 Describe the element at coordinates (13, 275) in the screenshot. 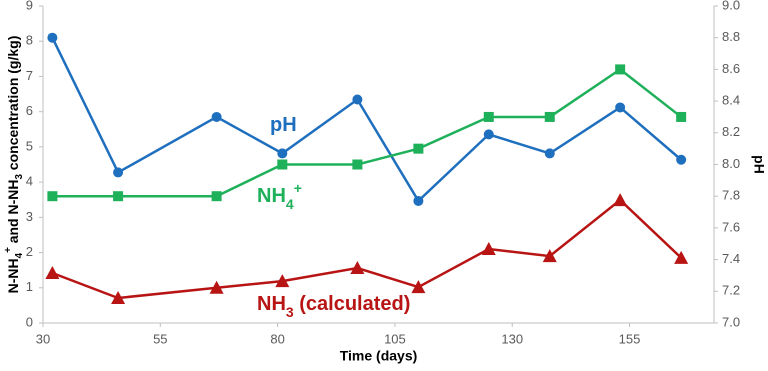

I see `text-part: N-NH` at that location.